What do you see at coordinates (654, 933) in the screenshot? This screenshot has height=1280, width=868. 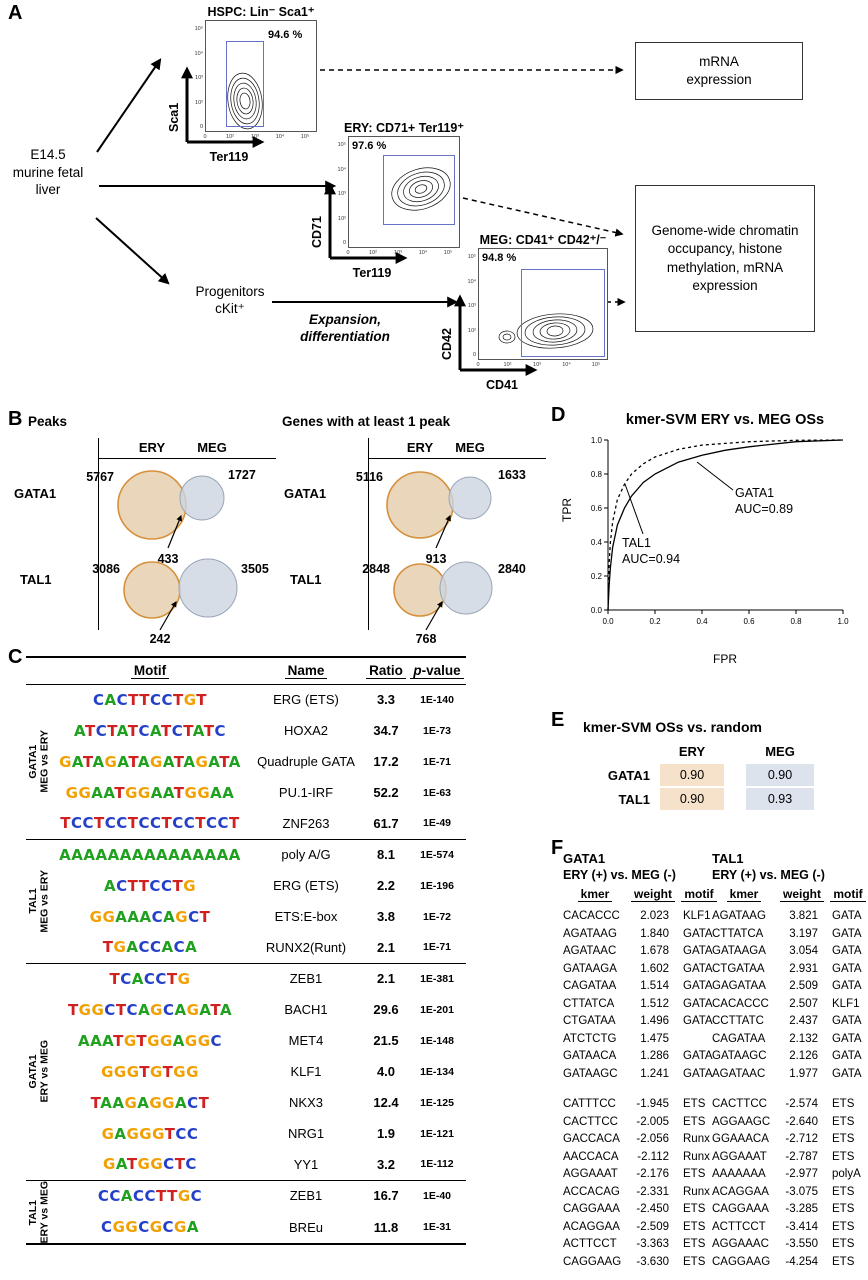 I see `weight-cell: 1.840` at bounding box center [654, 933].